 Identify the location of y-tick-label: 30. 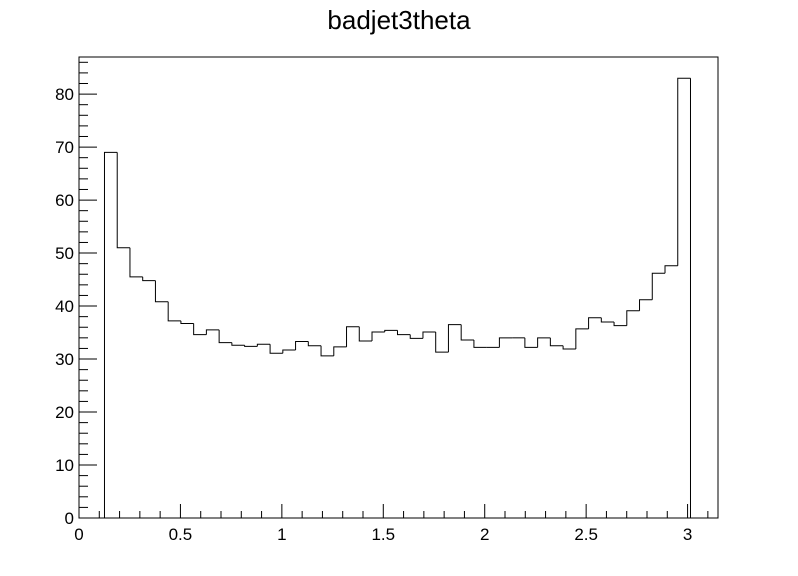
(64, 359).